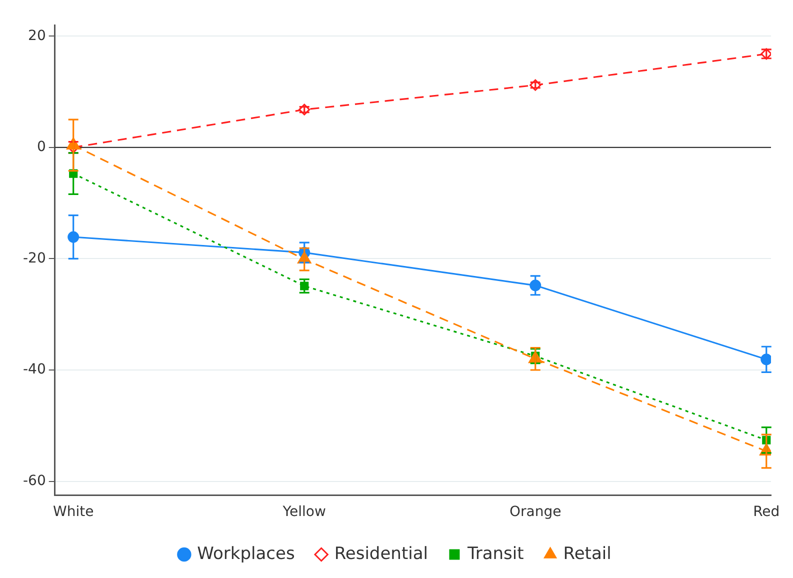  What do you see at coordinates (536, 512) in the screenshot?
I see `x-tick-label: Orange` at bounding box center [536, 512].